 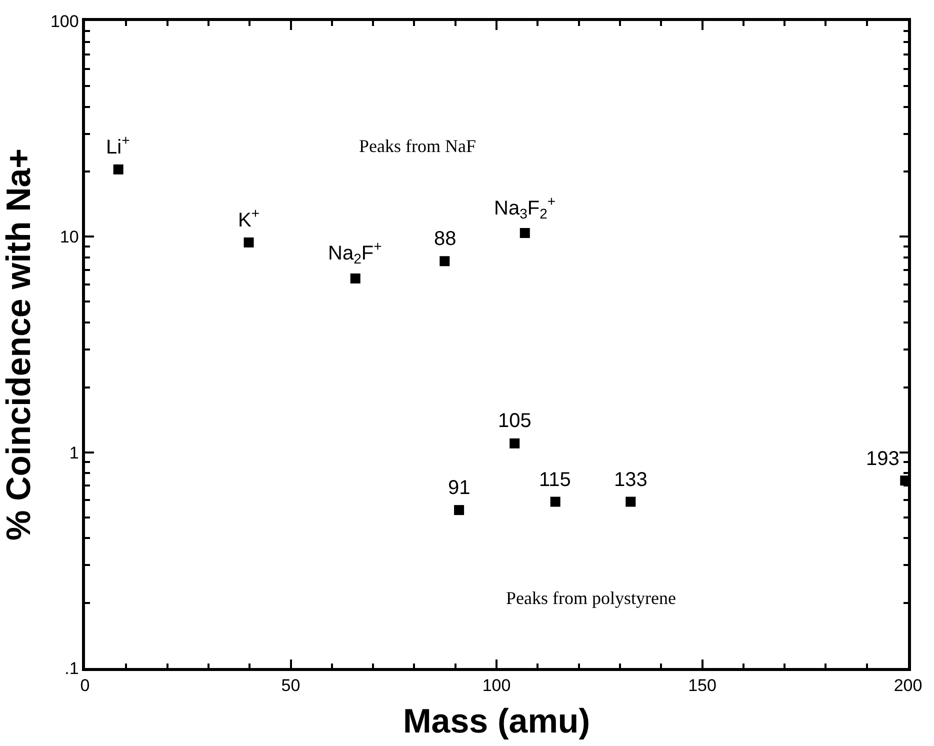 I want to click on annotation: Na$_{2}$F$^{+}$, so click(x=355, y=252).